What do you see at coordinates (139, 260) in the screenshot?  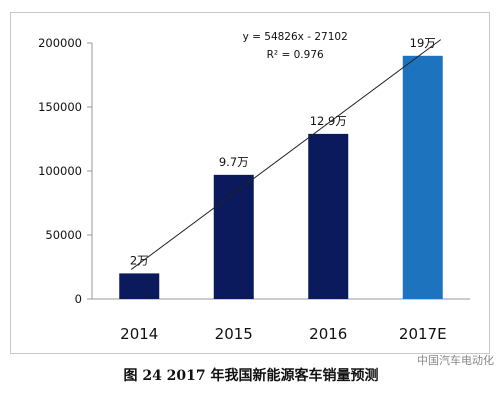 I see `data-label: 2万` at bounding box center [139, 260].